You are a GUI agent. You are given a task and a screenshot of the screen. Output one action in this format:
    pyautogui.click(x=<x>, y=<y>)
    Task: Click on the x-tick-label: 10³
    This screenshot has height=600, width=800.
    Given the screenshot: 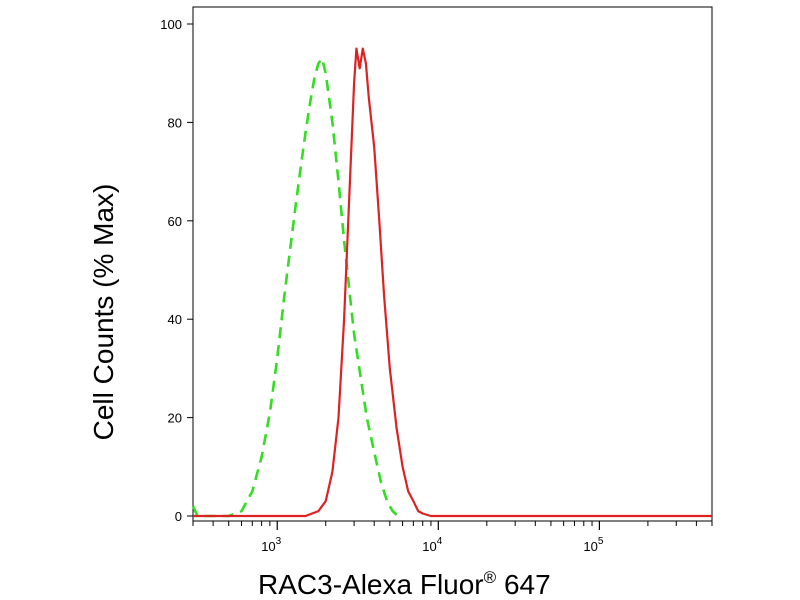 What is the action you would take?
    pyautogui.click(x=271, y=545)
    